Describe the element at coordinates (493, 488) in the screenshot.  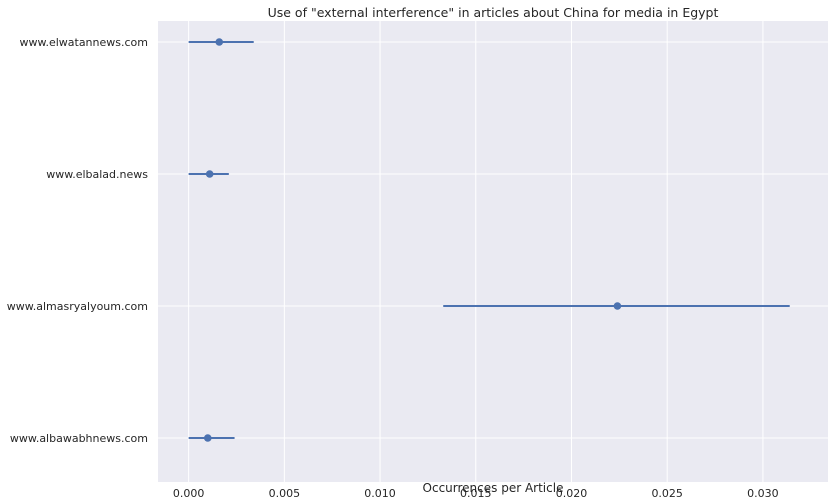
I see `x-axis-label: Occurrences per Article` at that location.